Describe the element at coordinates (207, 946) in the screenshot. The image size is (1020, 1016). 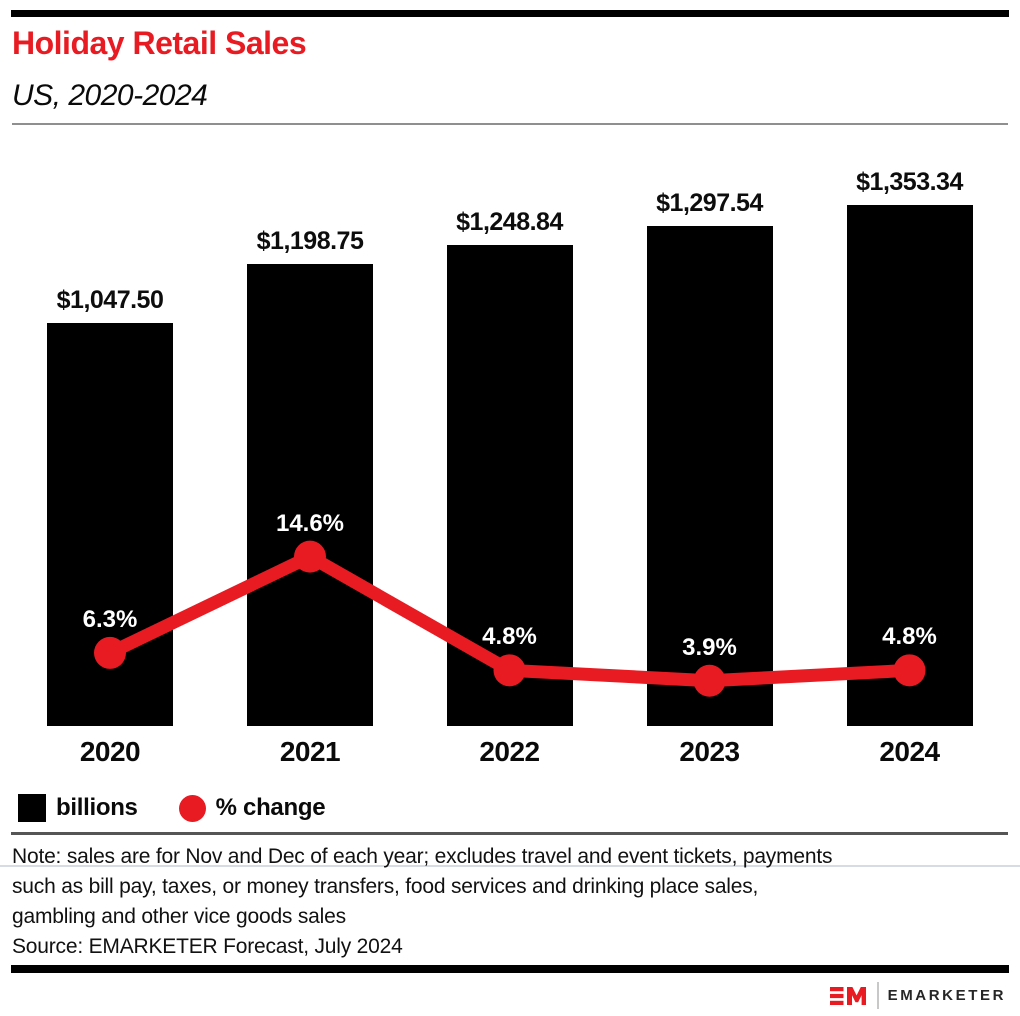
I see `source-text: Source: EMARKETER Forecast, July 2024` at that location.